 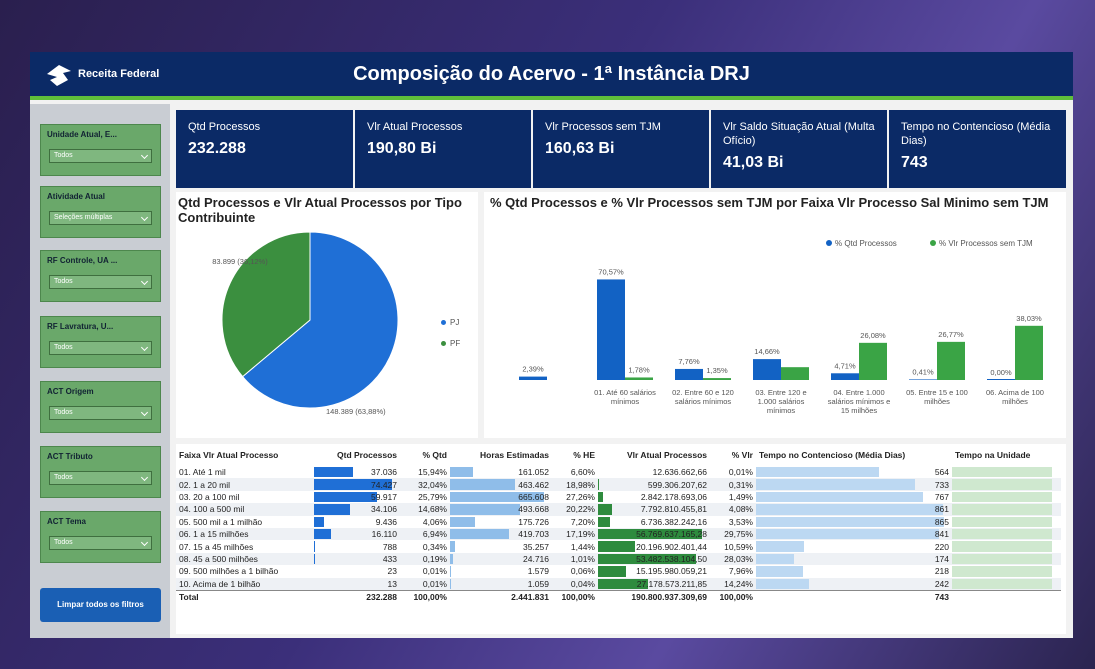 I want to click on legend-label: % Qtd Processos, so click(x=866, y=243).